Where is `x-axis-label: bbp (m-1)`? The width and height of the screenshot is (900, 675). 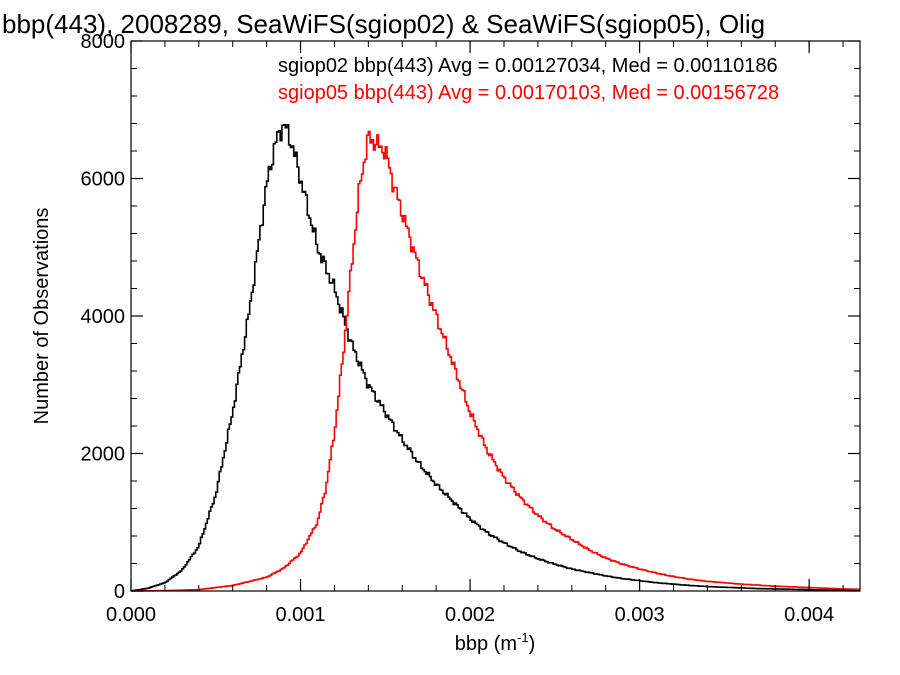
x-axis-label: bbp (m-1) is located at coordinates (495, 642).